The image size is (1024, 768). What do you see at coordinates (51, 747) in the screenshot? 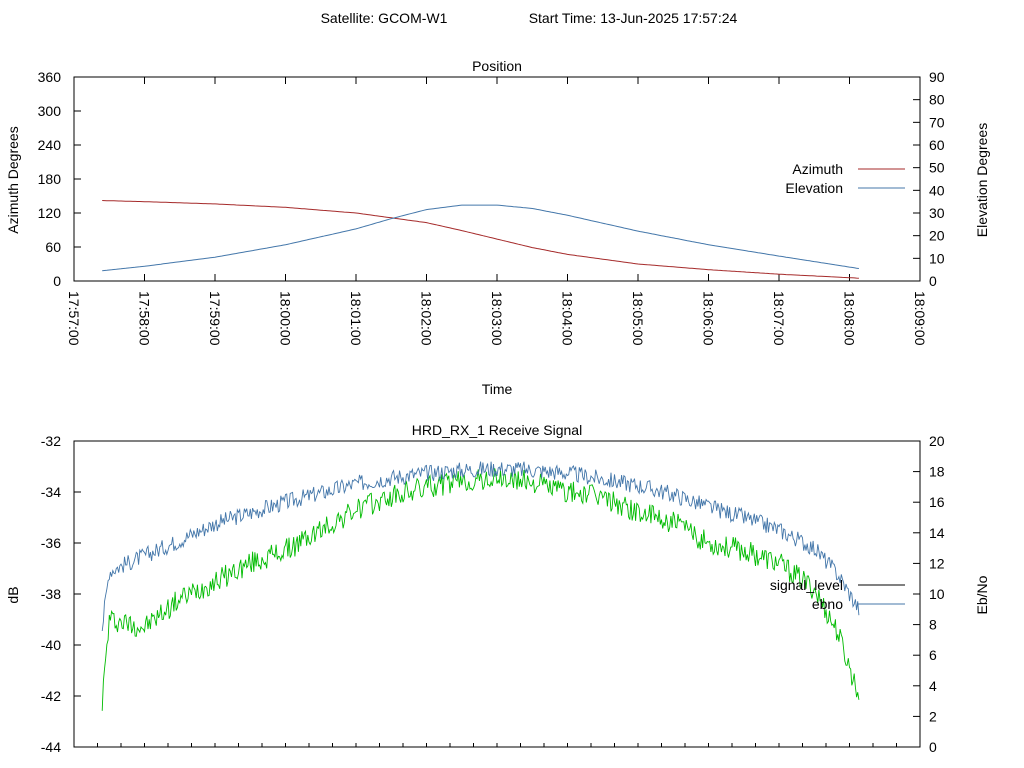
I see `db-tick-label: -44` at bounding box center [51, 747].